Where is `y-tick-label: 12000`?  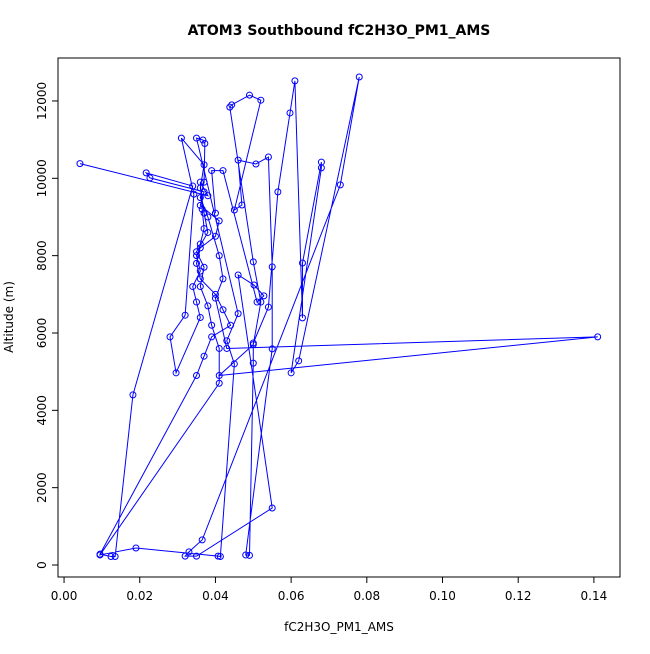 y-tick-label: 12000 is located at coordinates (42, 101).